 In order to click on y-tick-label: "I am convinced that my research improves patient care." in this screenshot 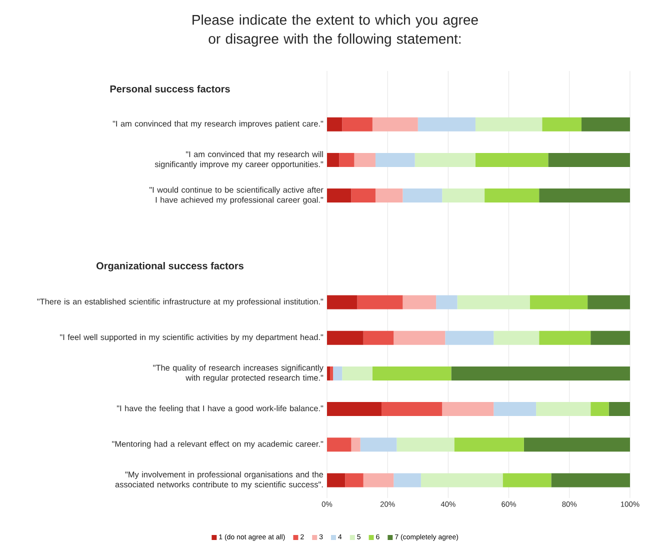, I will do `click(218, 124)`.